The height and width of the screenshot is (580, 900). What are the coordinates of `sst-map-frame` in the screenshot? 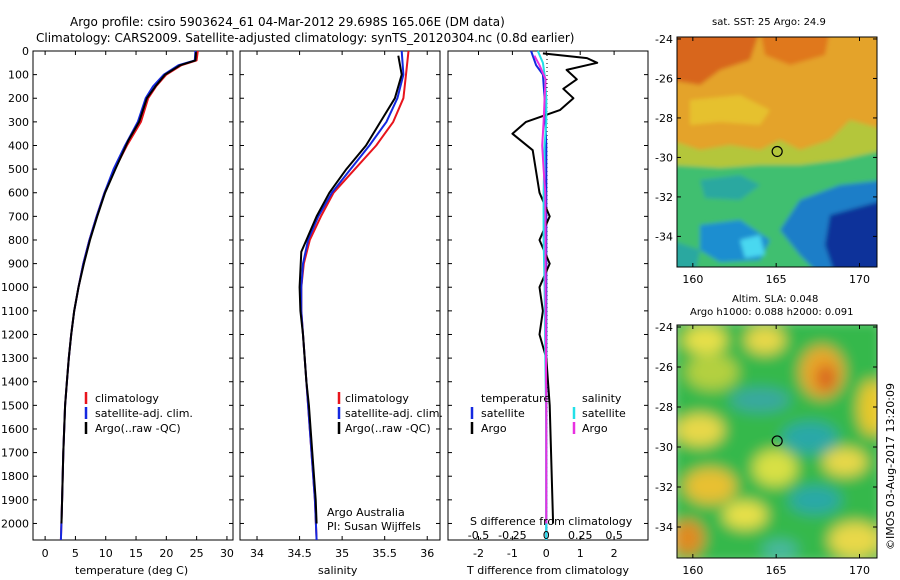 It's located at (777, 152).